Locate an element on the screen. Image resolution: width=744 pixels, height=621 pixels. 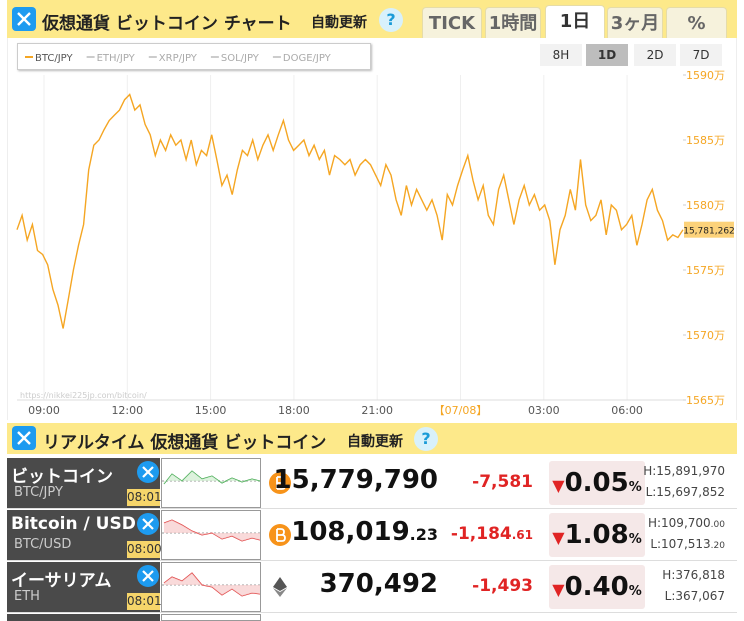
low-main: L:107,513 is located at coordinates (680, 544).